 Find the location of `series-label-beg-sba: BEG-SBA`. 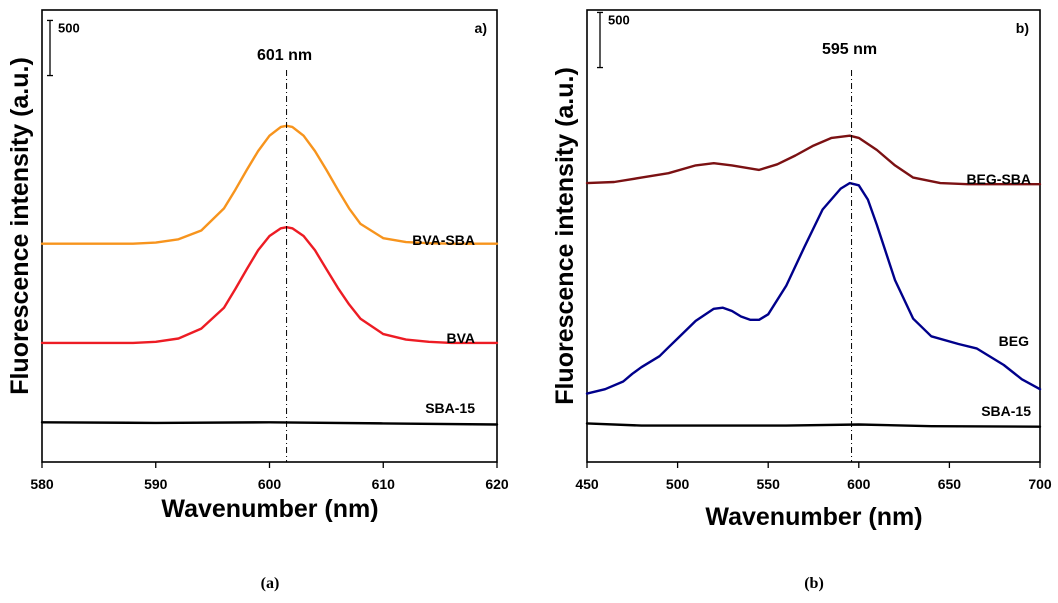

series-label-beg-sba: BEG-SBA is located at coordinates (998, 179).